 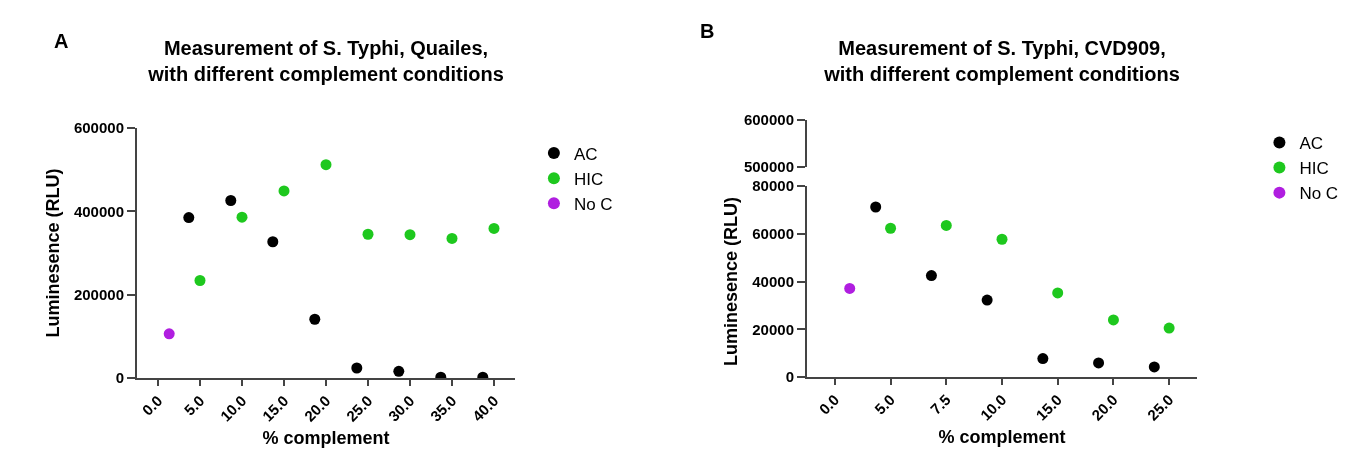 I want to click on text: A, so click(x=61, y=41).